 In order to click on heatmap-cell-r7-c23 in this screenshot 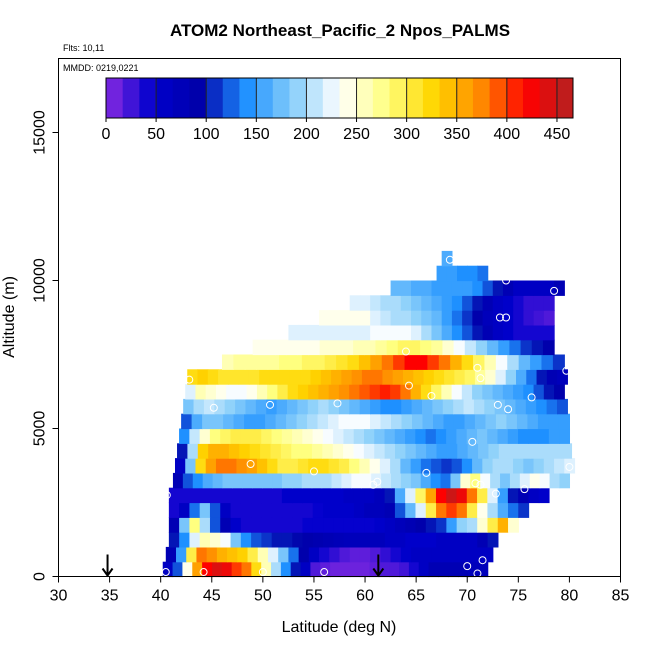, I will do `click(416, 466)`.